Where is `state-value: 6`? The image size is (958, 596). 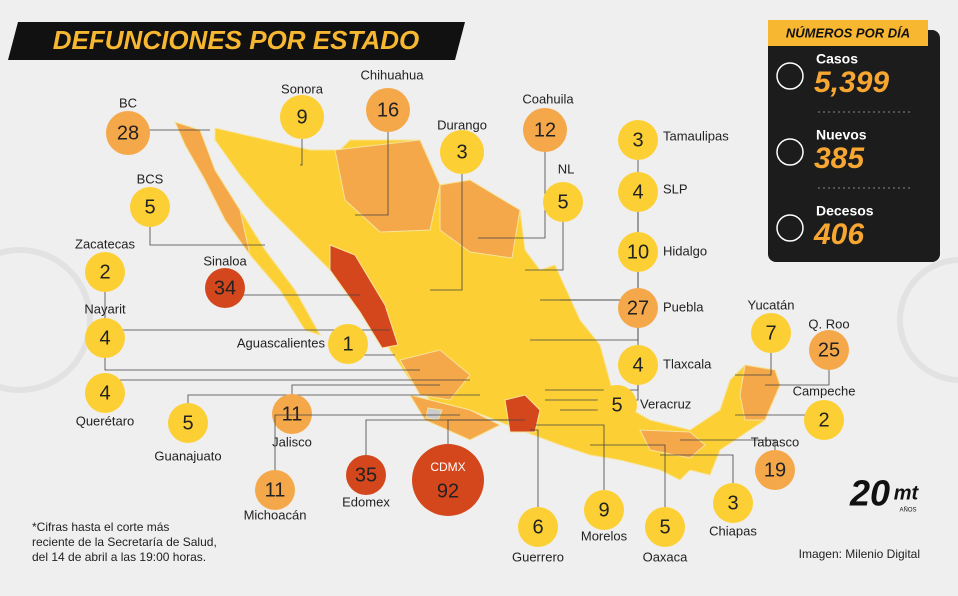 state-value: 6 is located at coordinates (537, 527).